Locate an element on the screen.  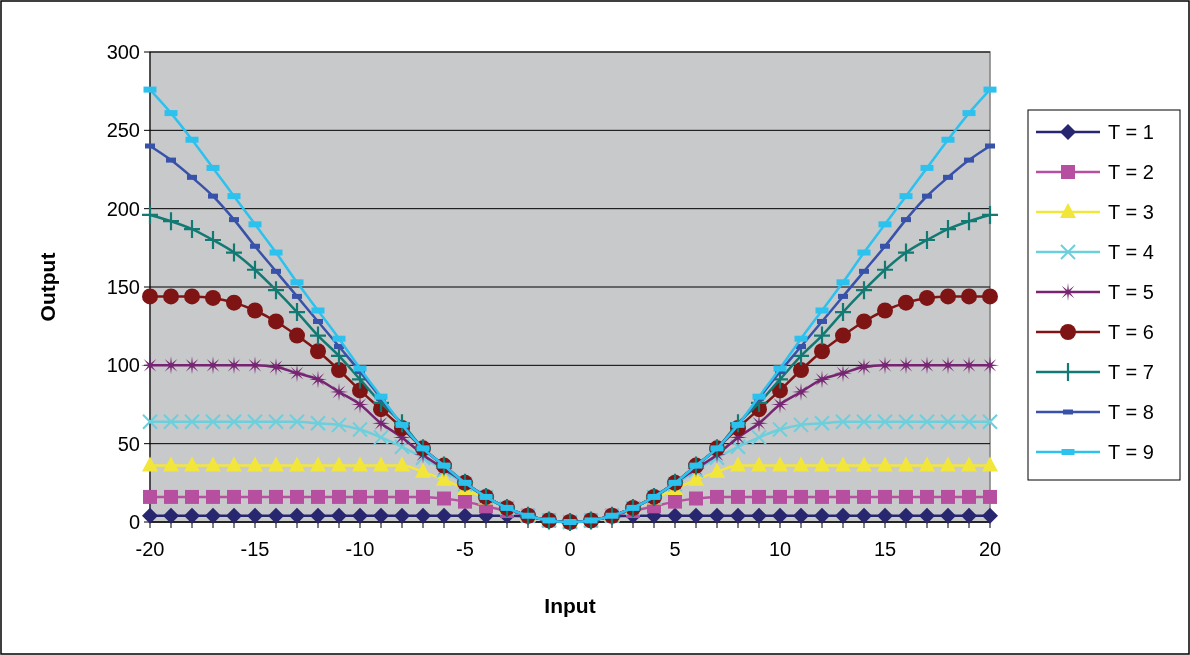
y-tick-label: 50 is located at coordinates (128, 443).